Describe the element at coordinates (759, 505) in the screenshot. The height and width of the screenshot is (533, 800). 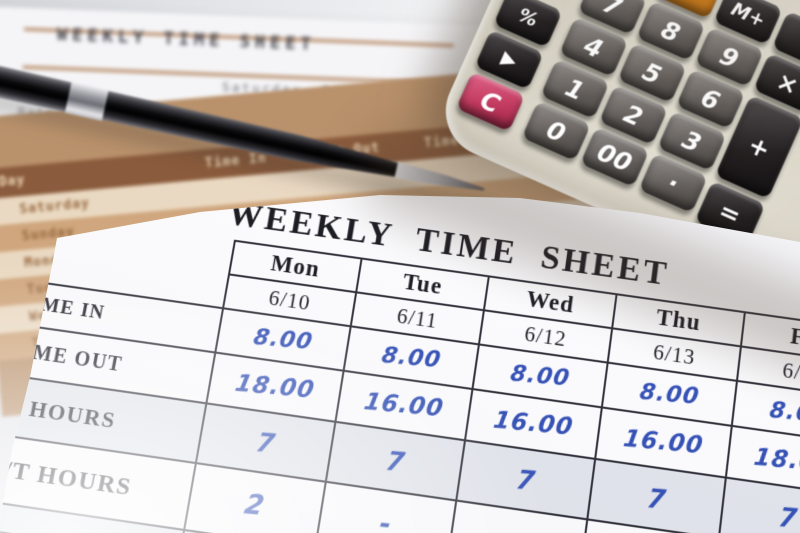
I see `value-cell: 7` at that location.